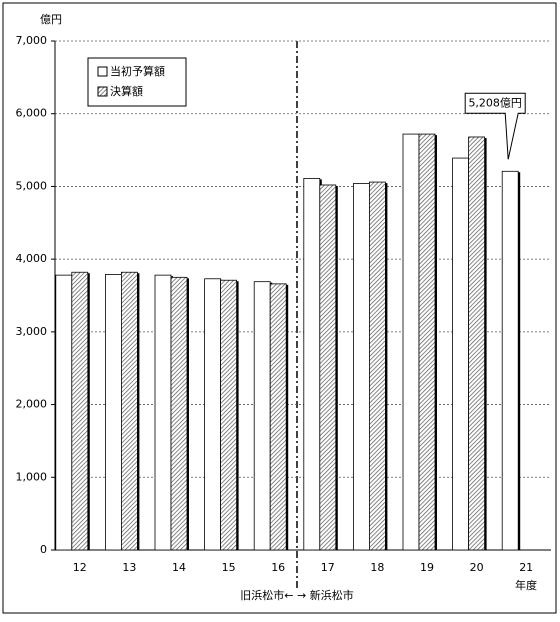  Describe the element at coordinates (427, 567) in the screenshot. I see `x-tick-label: 19` at that location.